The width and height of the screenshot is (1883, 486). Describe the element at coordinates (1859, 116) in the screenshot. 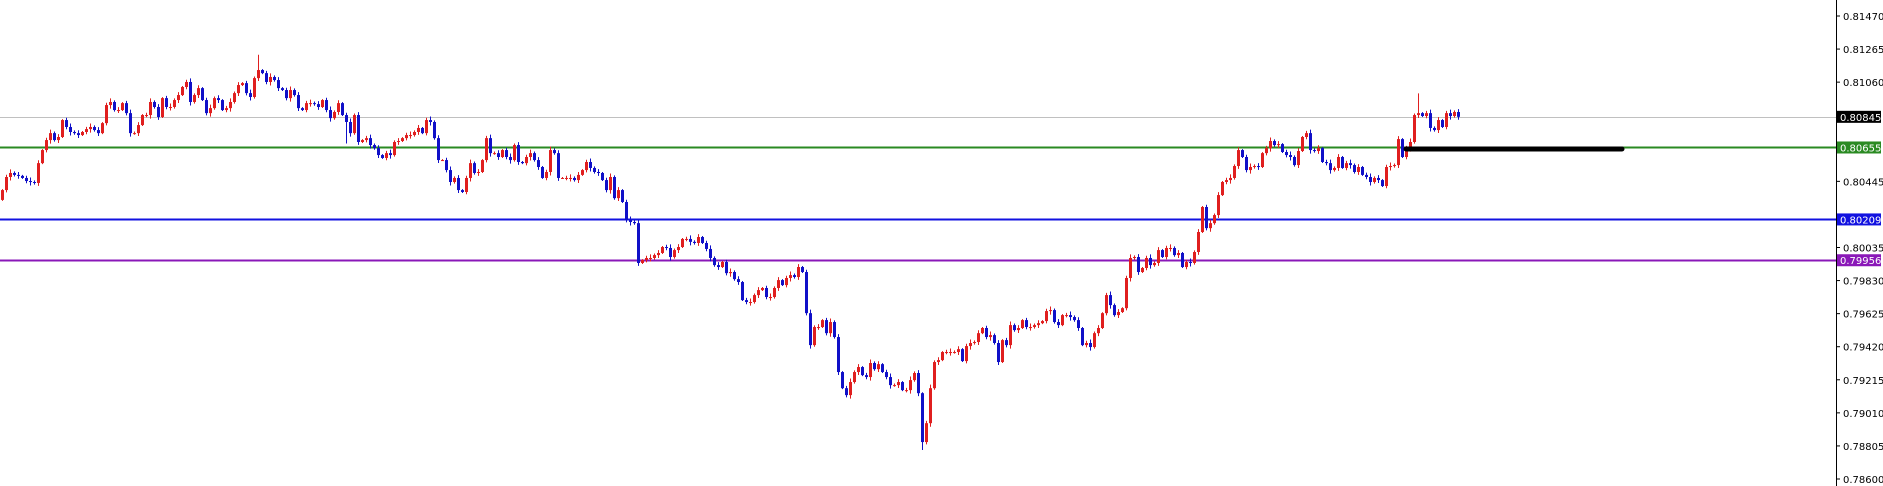

I see `current-price-label-box` at that location.